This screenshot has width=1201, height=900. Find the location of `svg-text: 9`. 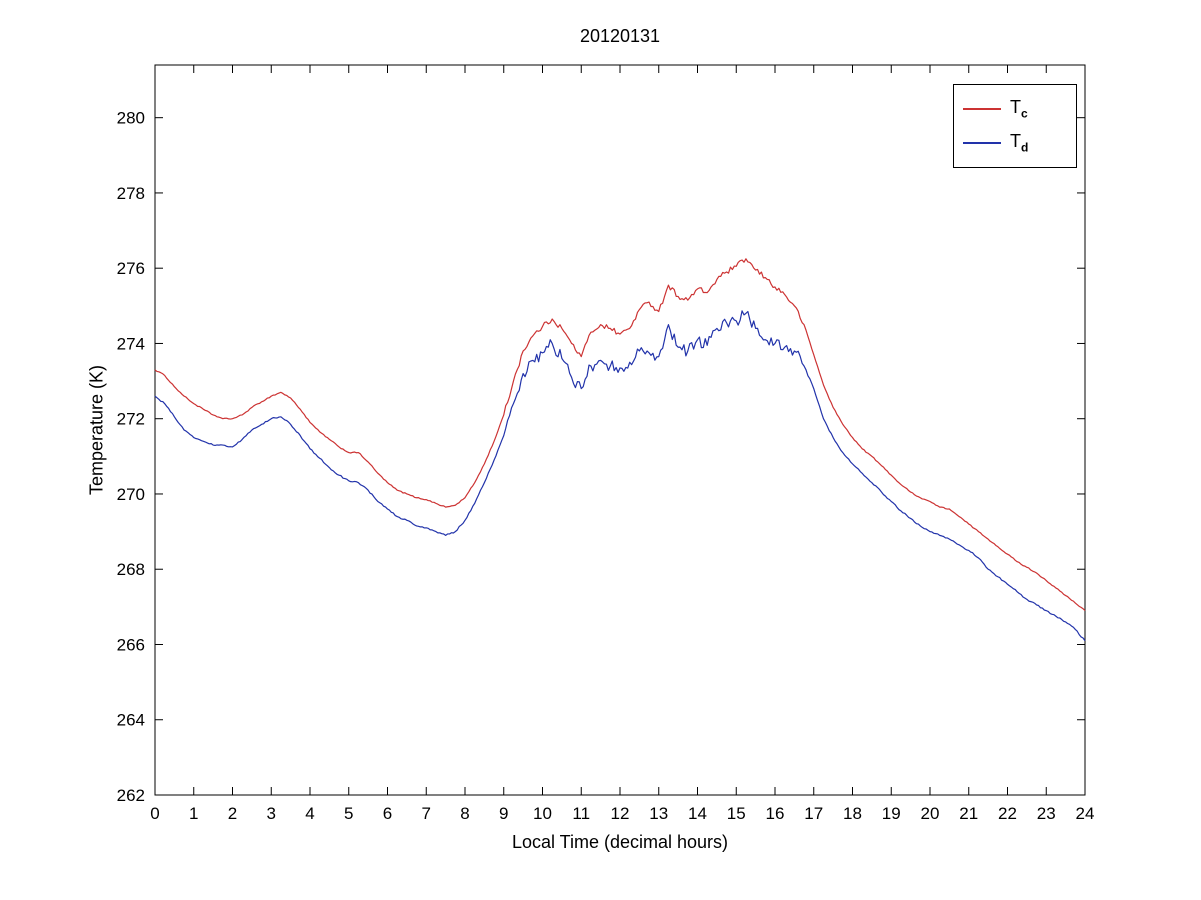

svg-text: 9 is located at coordinates (503, 813).